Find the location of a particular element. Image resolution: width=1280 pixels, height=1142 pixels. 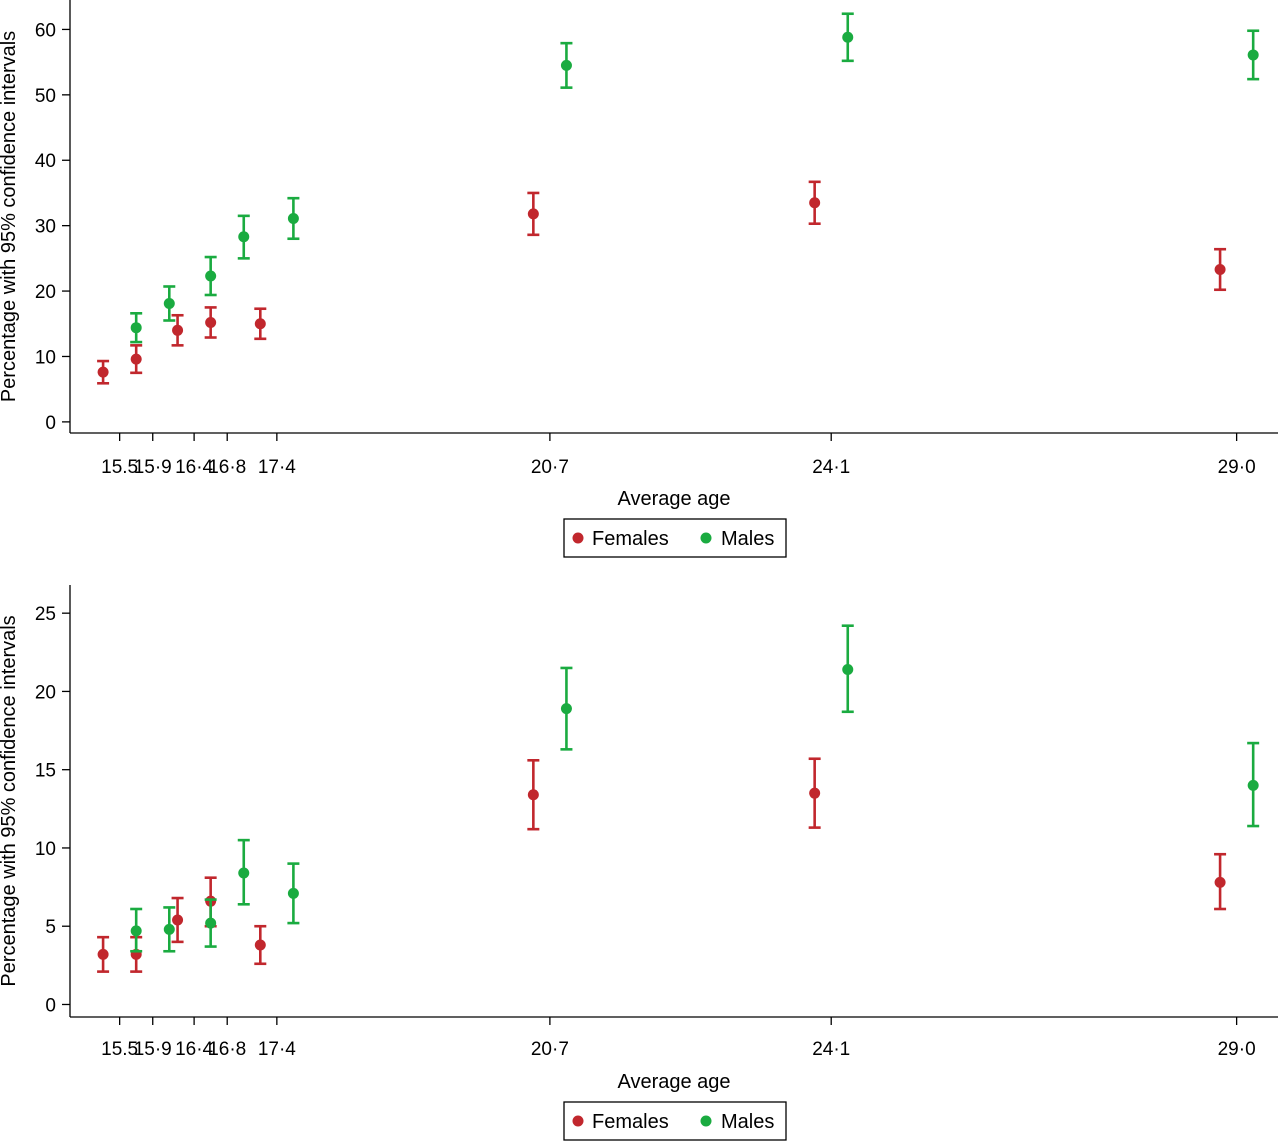

y-tick-label: 60 is located at coordinates (45, 30).